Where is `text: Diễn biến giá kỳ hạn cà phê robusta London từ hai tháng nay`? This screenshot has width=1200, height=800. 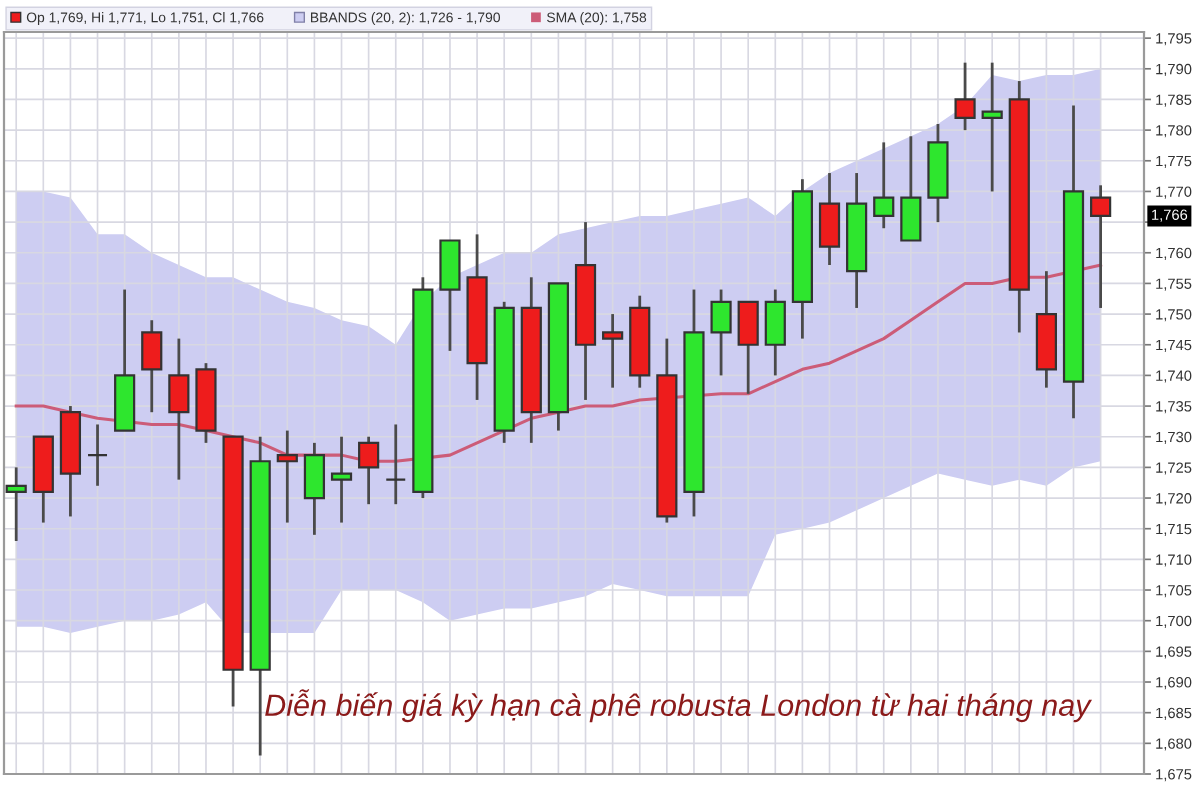 text: Diễn biến giá kỳ hạn cà phê robusta London từ hai tháng nay is located at coordinates (679, 706).